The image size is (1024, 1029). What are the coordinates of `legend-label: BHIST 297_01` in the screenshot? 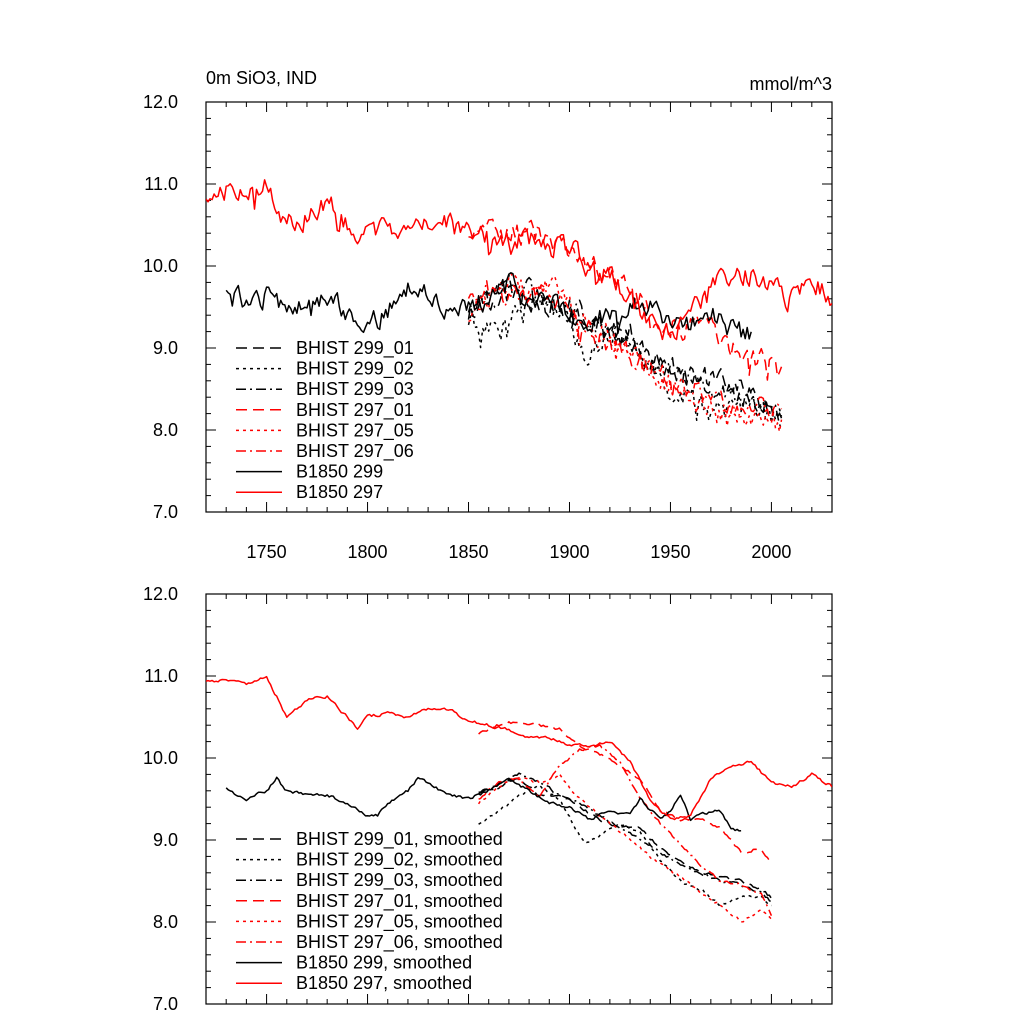 It's located at (355, 410).